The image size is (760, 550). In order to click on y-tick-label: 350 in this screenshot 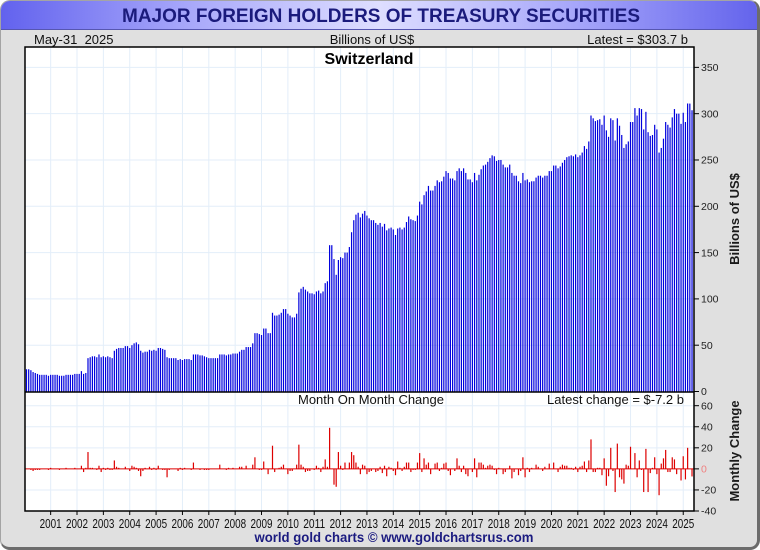, I will do `click(710, 68)`.